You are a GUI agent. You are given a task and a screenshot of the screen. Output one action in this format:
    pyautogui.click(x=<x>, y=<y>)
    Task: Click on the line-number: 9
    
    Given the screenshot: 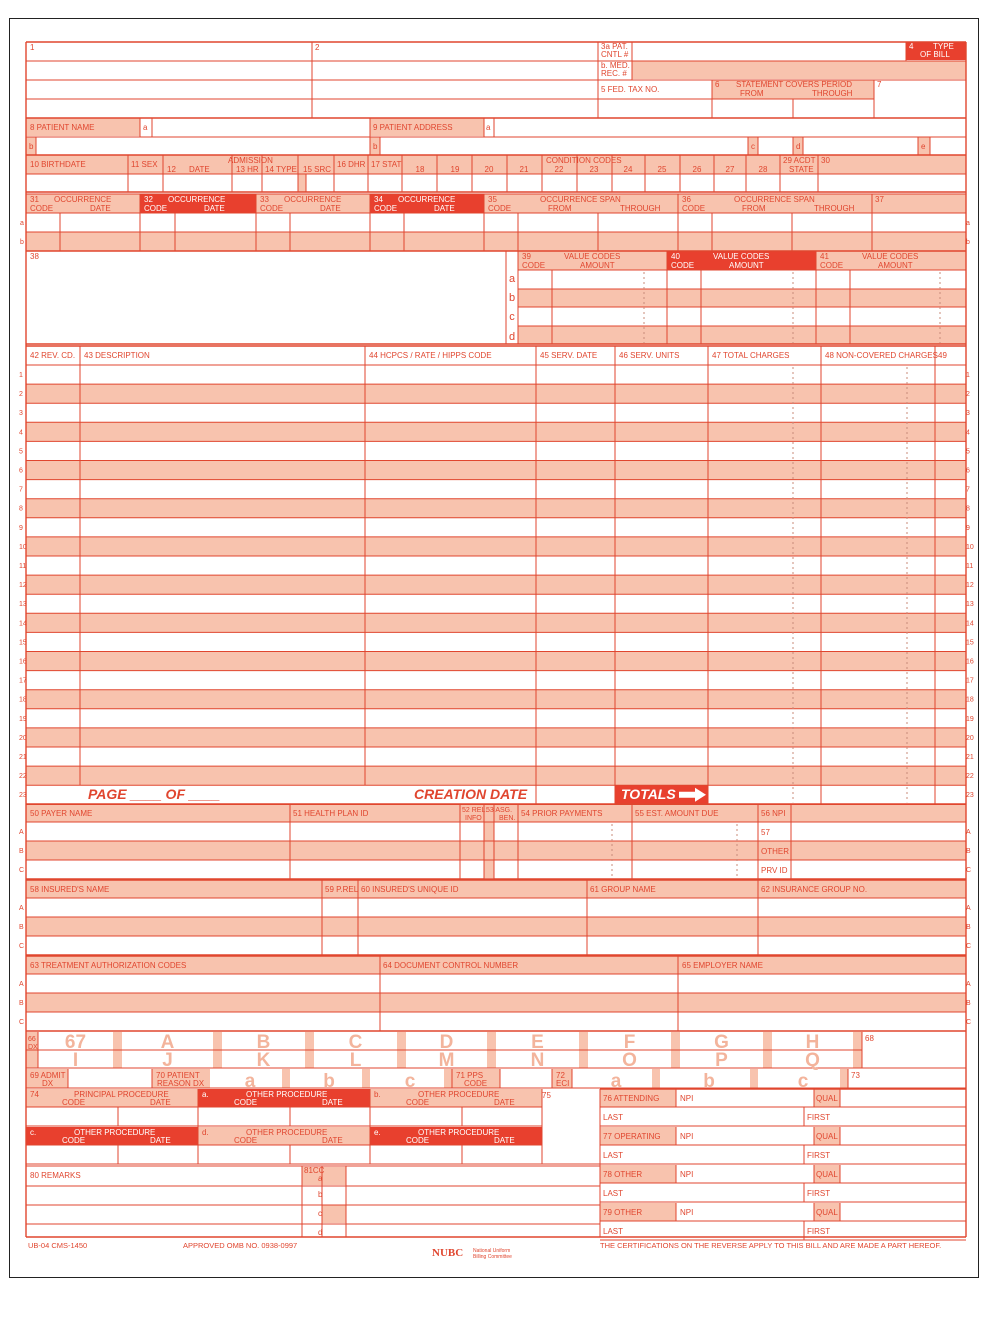 What is the action you would take?
    pyautogui.click(x=968, y=528)
    